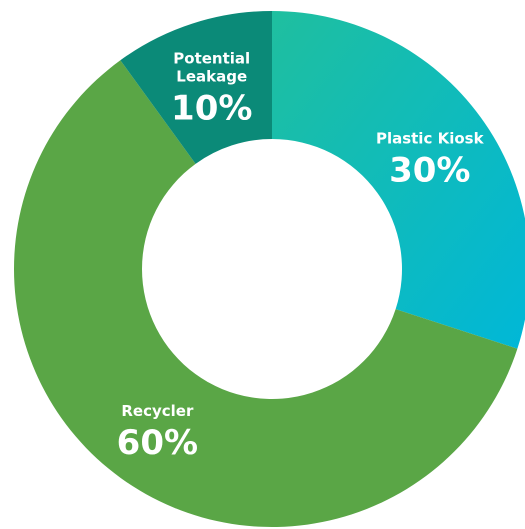 The image size is (525, 529). I want to click on slice-percentage: 10%, so click(211, 109).